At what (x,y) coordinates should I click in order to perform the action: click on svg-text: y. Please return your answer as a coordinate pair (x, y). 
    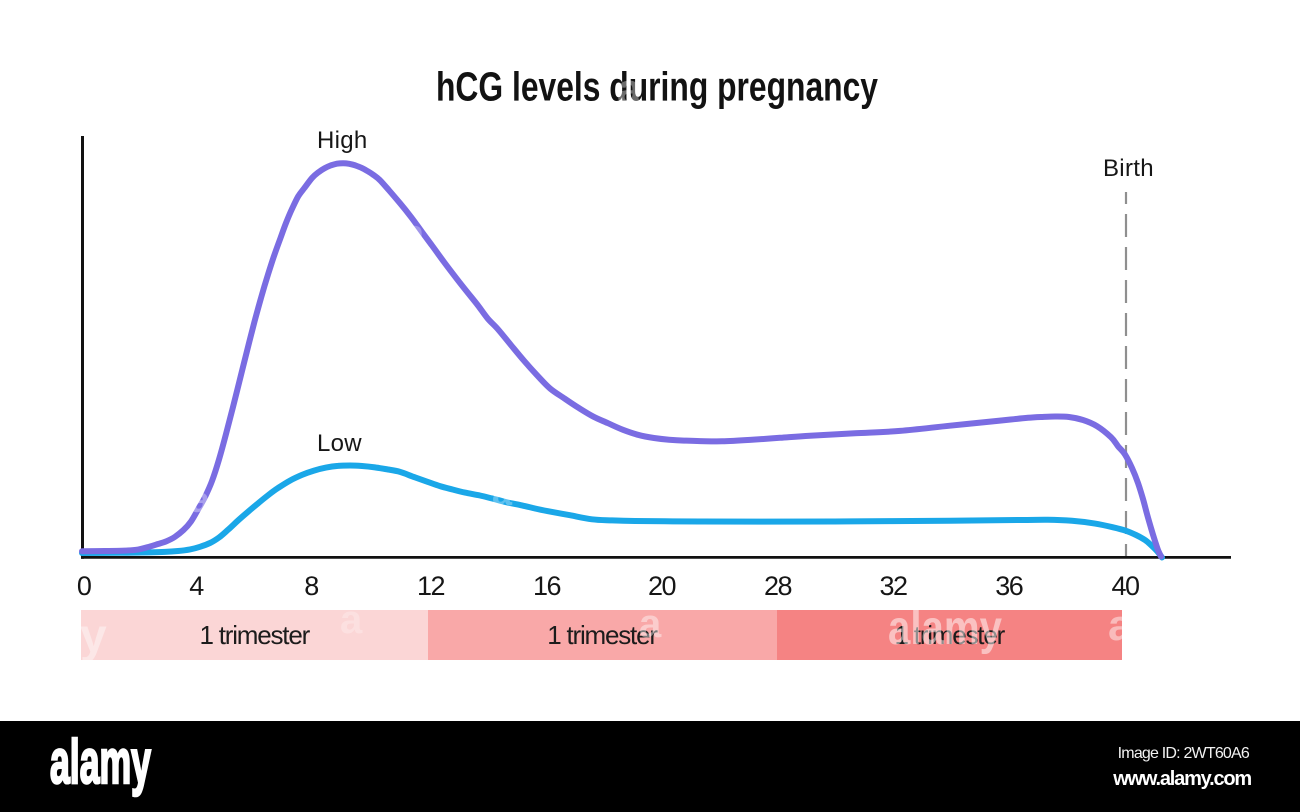
    Looking at the image, I should click on (93, 636).